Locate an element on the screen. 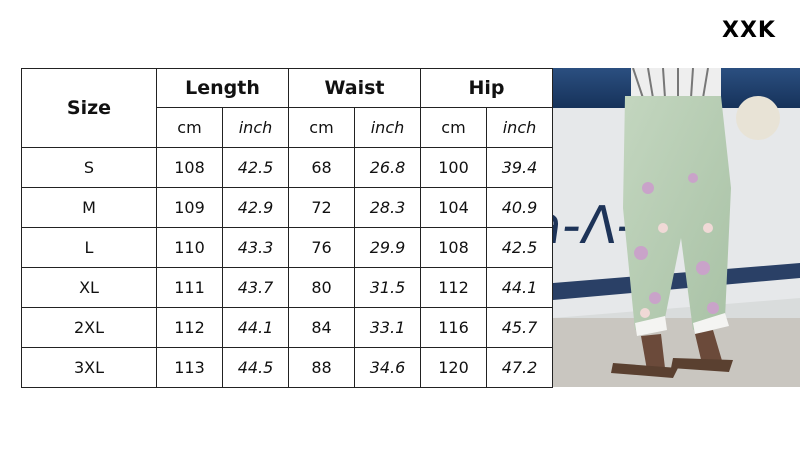 This screenshot has width=800, height=455. size-cell: 3XL is located at coordinates (89, 367).